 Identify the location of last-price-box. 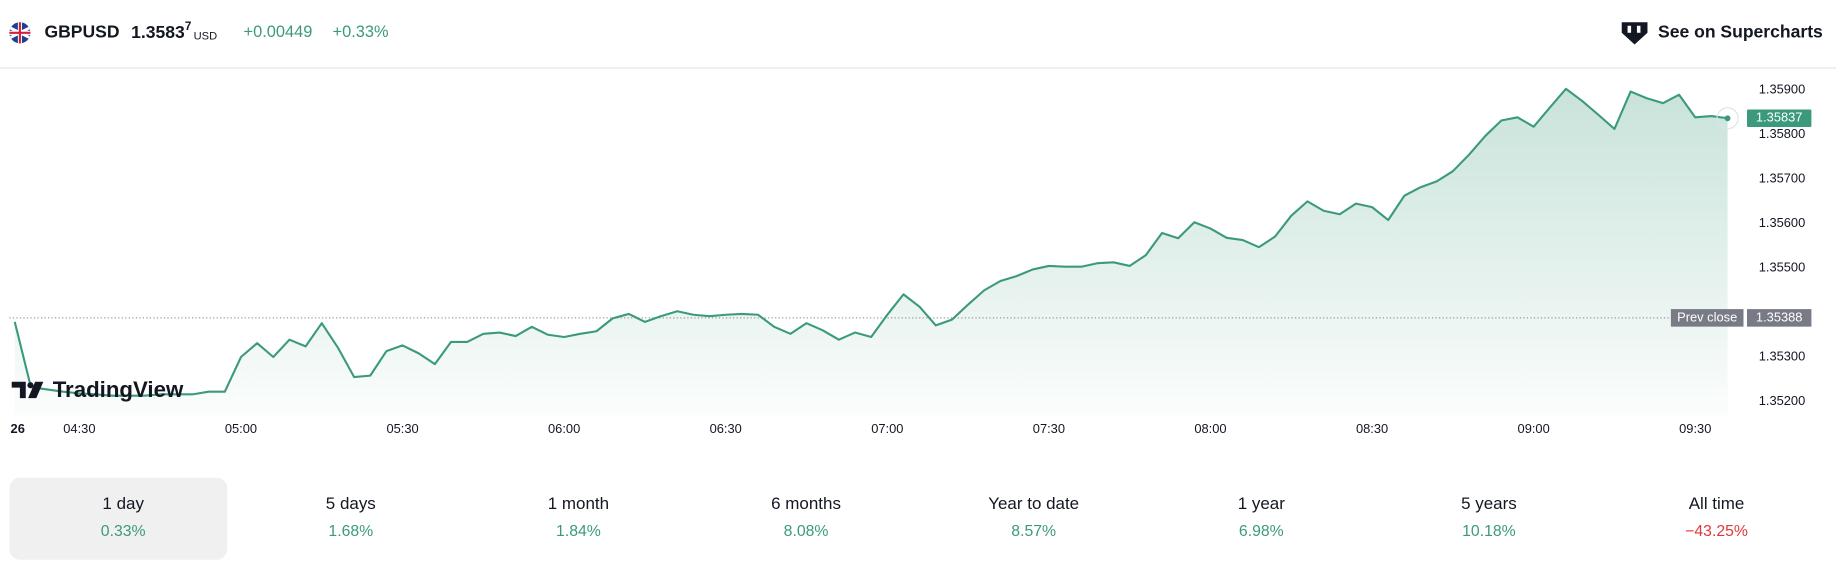
(1779, 118).